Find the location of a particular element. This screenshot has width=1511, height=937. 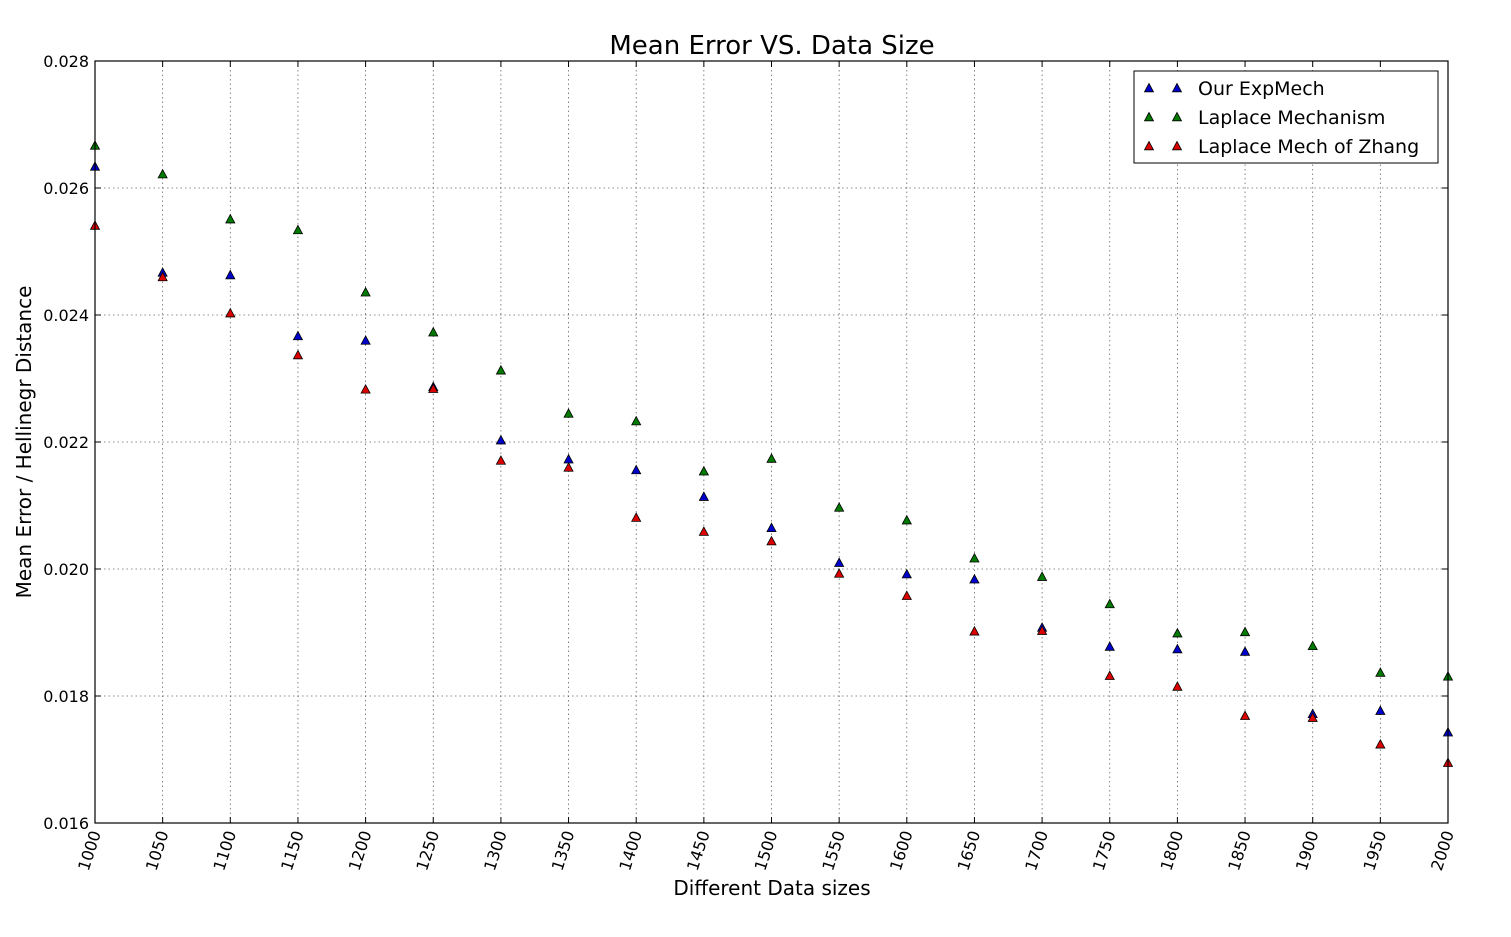

x-tick-label: 1050 is located at coordinates (157, 850).